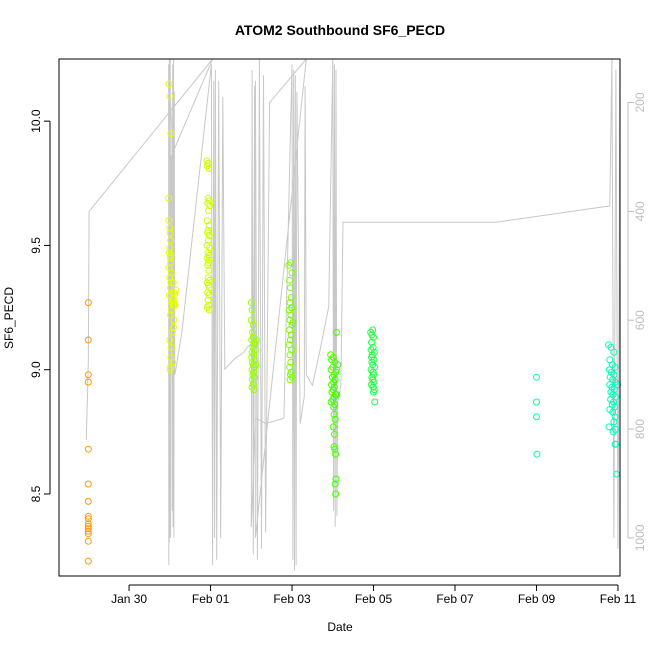 The height and width of the screenshot is (650, 650). I want to click on right-tick-label: 200, so click(640, 102).